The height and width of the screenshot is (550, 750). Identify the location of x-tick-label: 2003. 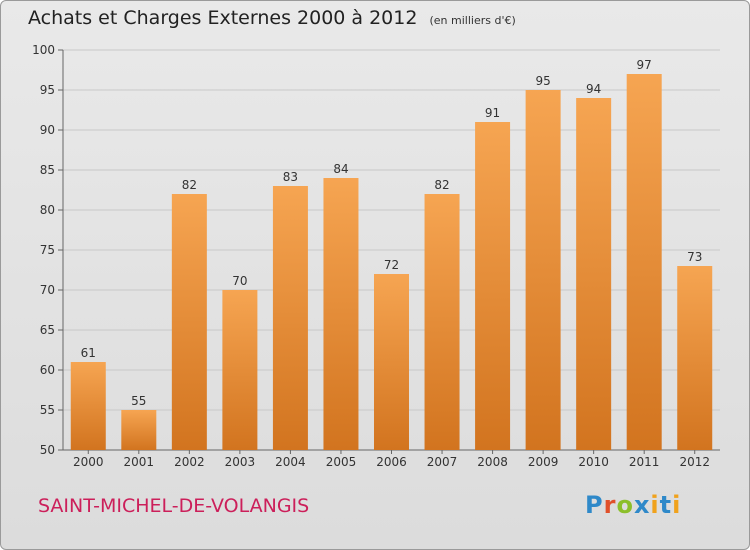
(240, 462).